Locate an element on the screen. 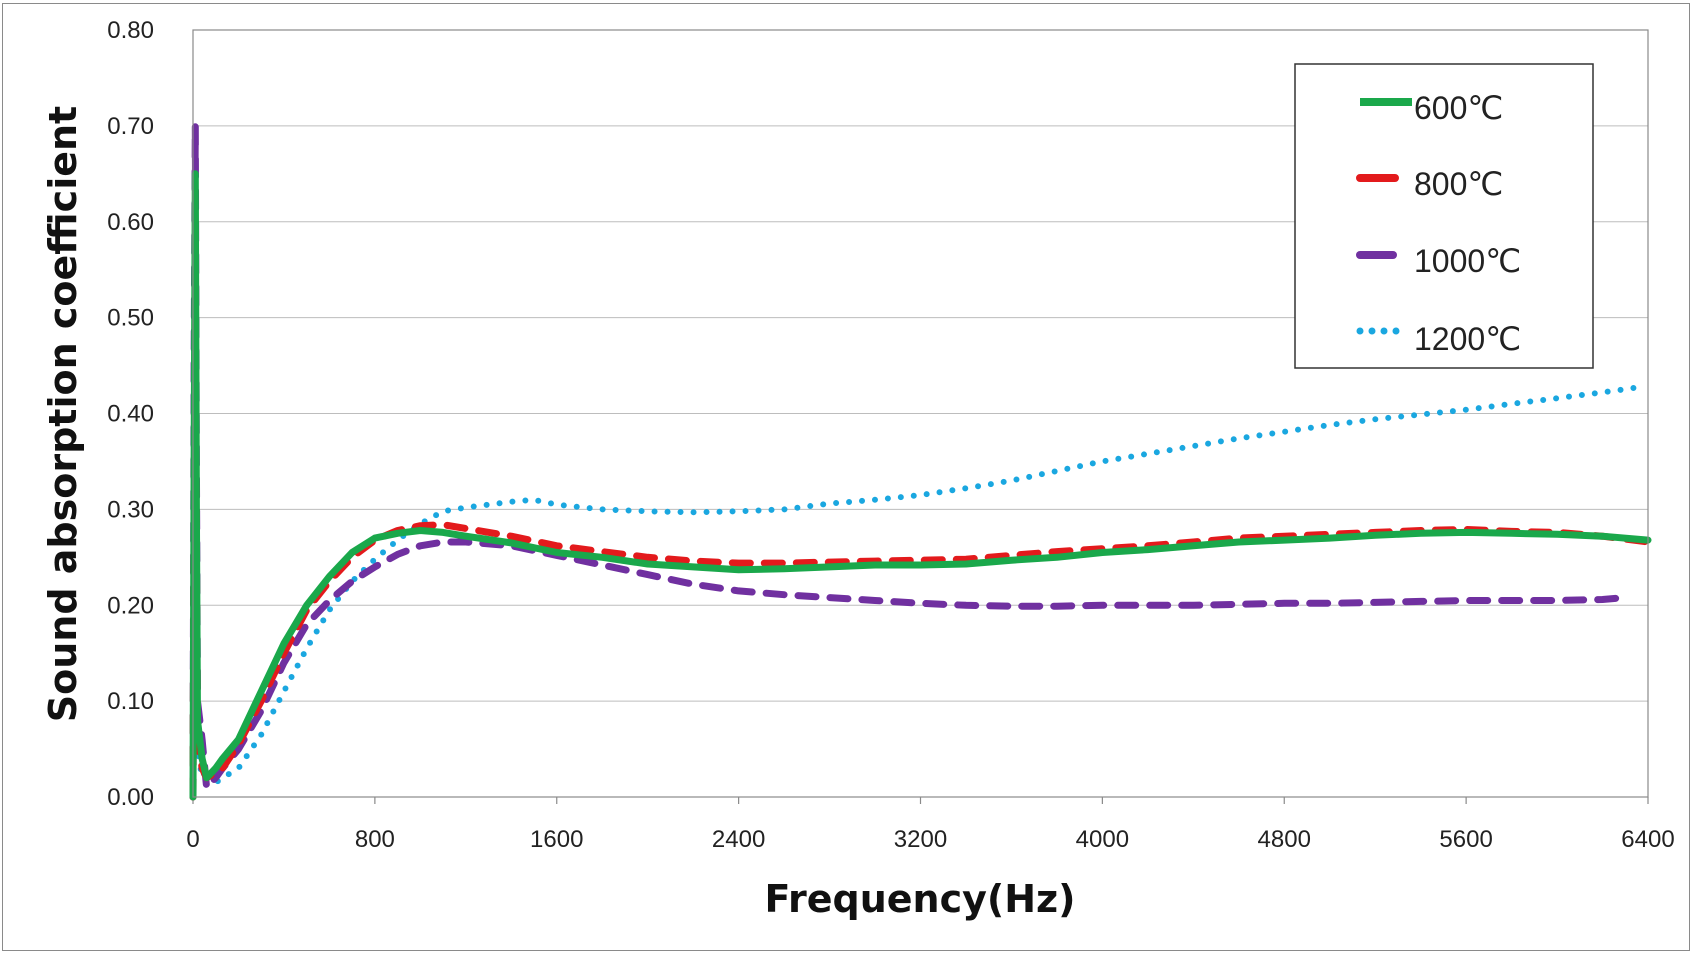 The height and width of the screenshot is (958, 1697). legend-item-800: 800℃ is located at coordinates (1429, 184).